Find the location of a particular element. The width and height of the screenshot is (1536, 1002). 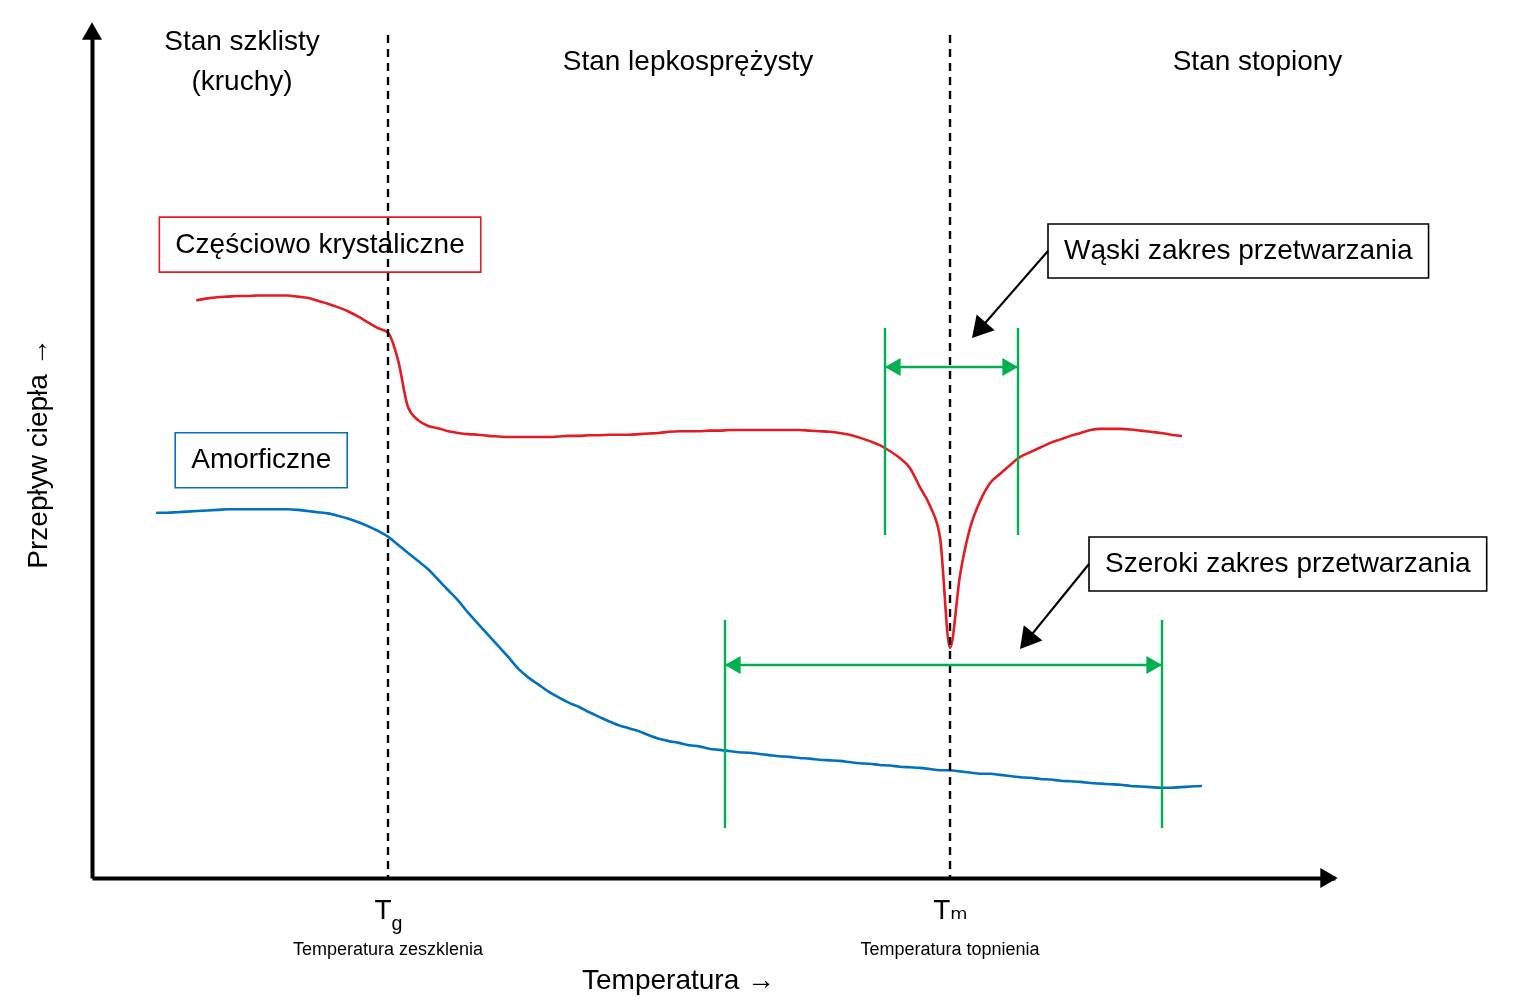

text: Wąski zakres przetwarzania is located at coordinates (1238, 249).